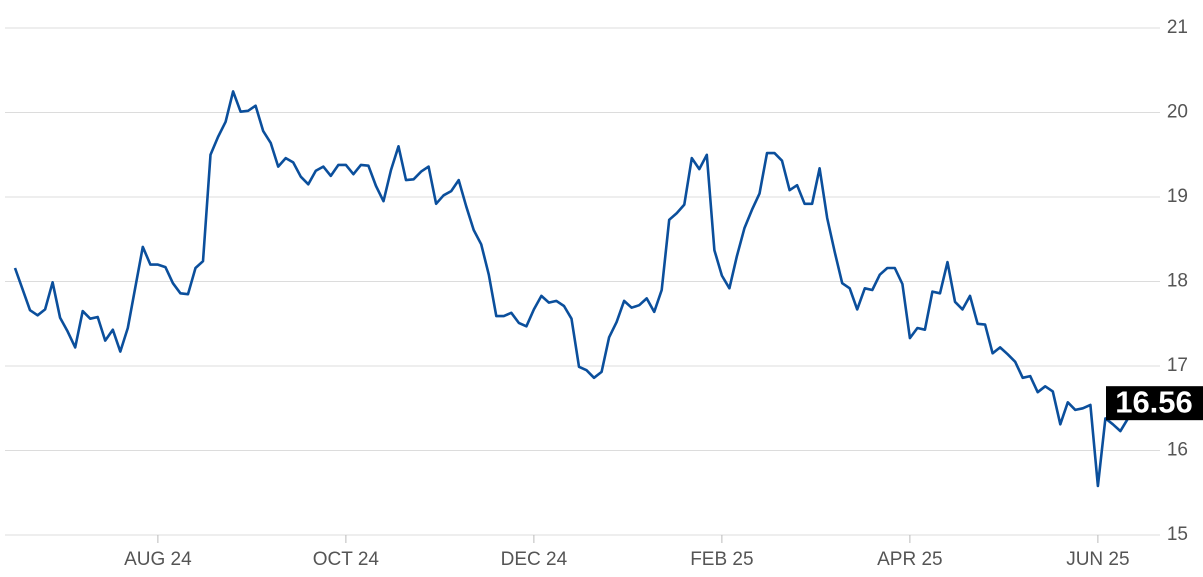 This screenshot has height=577, width=1203. I want to click on x-tick-label: APR 25, so click(909, 559).